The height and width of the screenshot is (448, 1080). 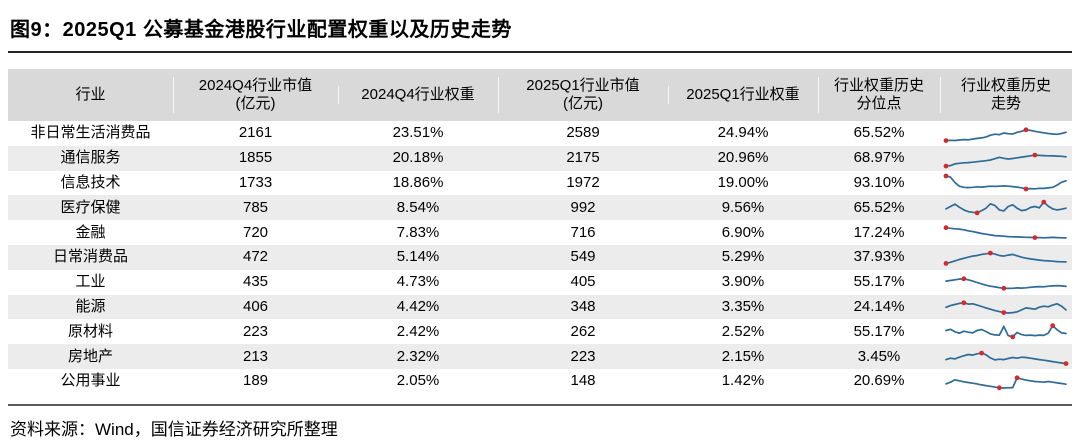 What do you see at coordinates (743, 182) in the screenshot?
I see `value-cell: 19.00%` at bounding box center [743, 182].